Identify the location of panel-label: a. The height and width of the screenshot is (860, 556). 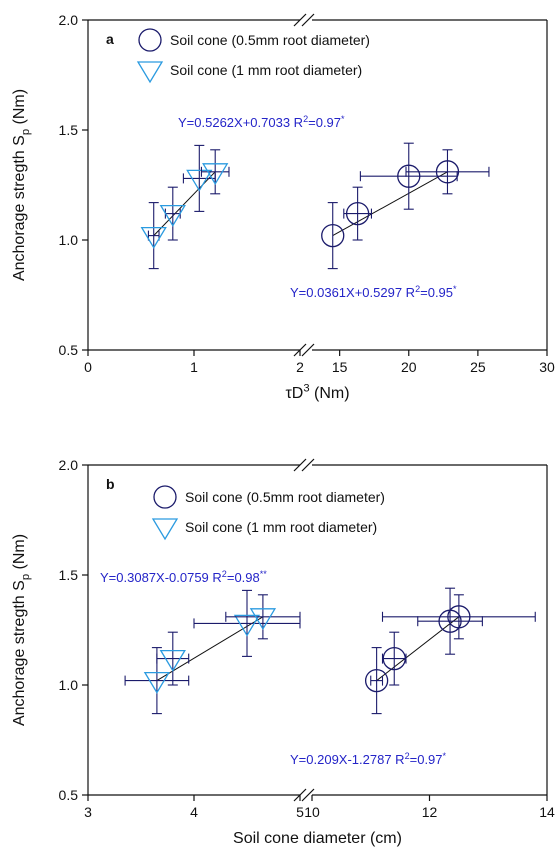
(110, 39).